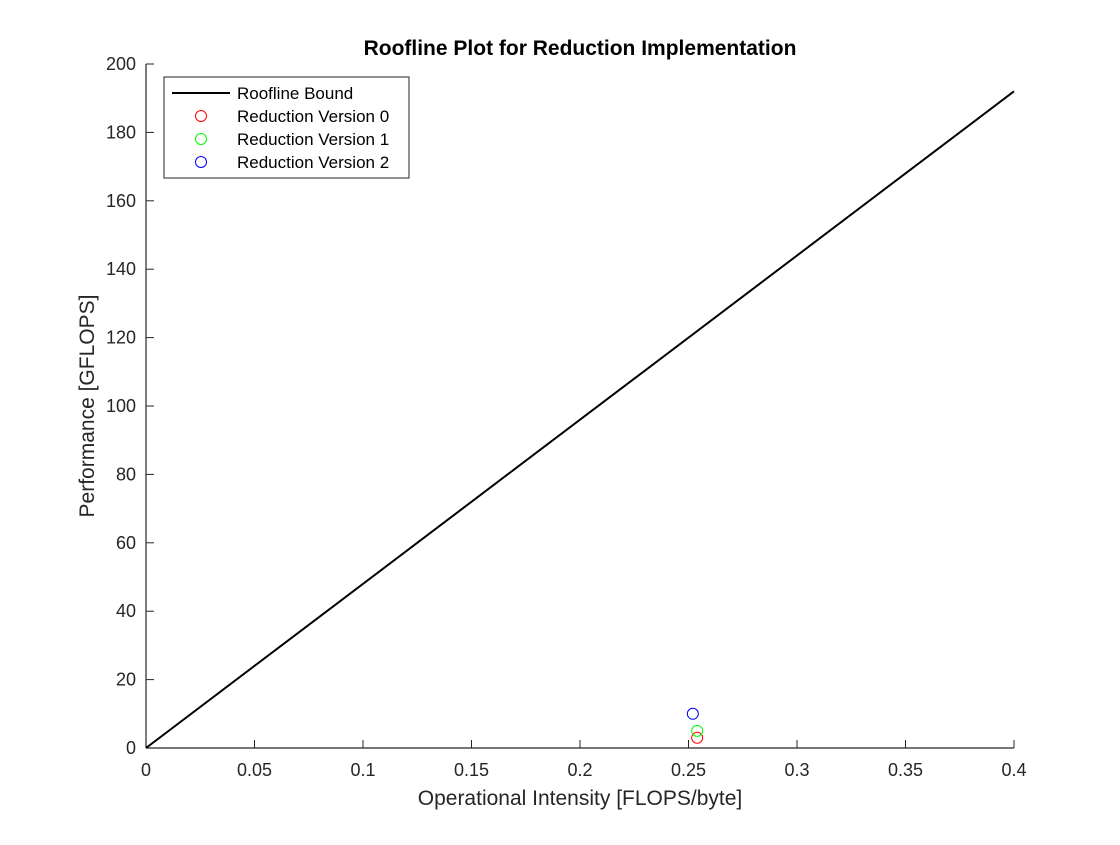 The width and height of the screenshot is (1120, 845). I want to click on y-tick-label: 120, so click(121, 338).